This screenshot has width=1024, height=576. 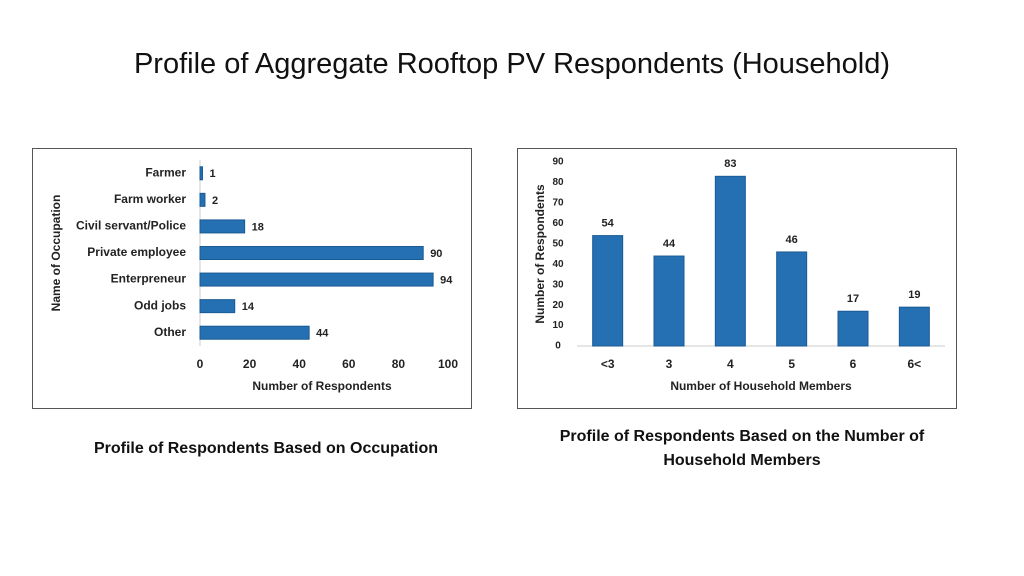 I want to click on y-tick-label: 40, so click(x=558, y=264).